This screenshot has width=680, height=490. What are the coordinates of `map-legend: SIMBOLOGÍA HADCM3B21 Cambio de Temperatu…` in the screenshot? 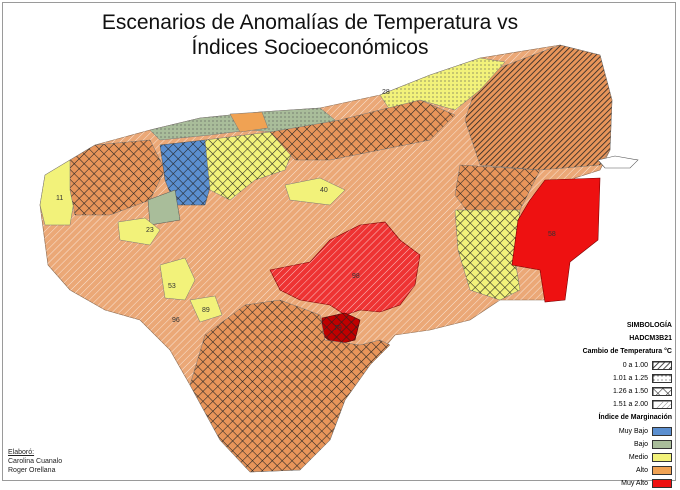 It's located at (616, 406).